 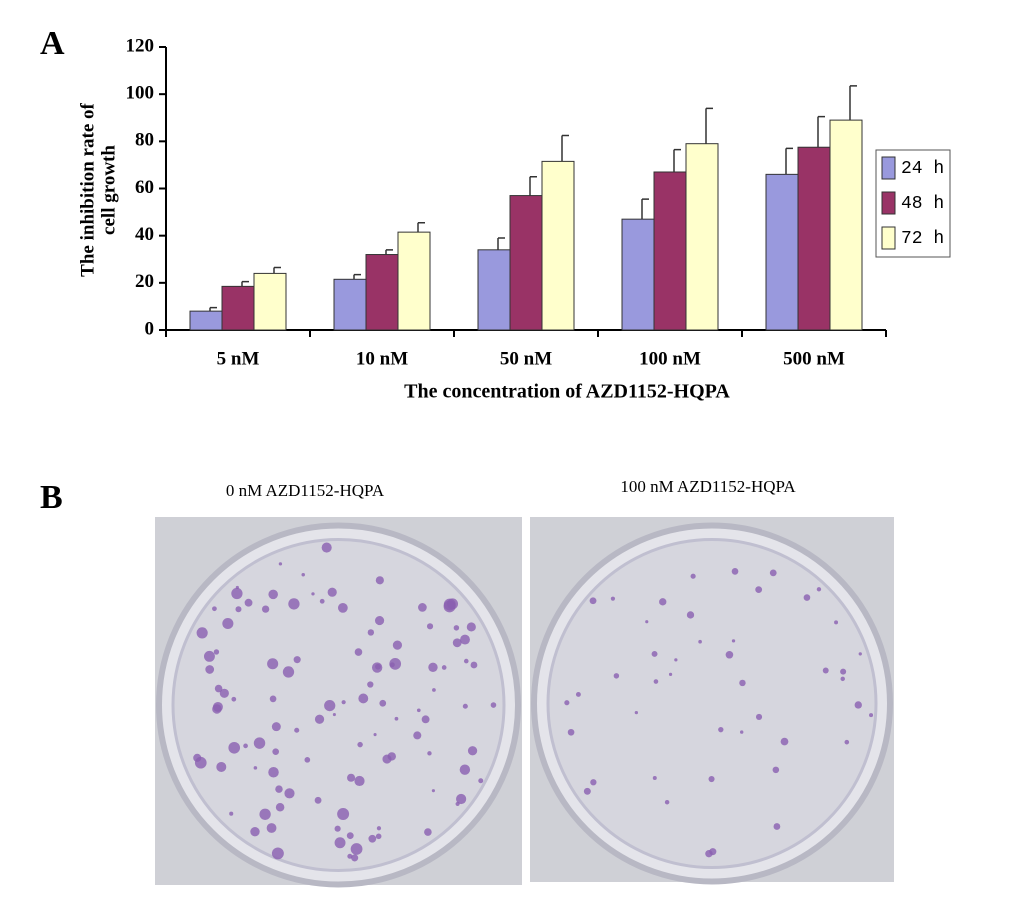 What do you see at coordinates (922, 239) in the screenshot?
I see `legend-label: 72 h` at bounding box center [922, 239].